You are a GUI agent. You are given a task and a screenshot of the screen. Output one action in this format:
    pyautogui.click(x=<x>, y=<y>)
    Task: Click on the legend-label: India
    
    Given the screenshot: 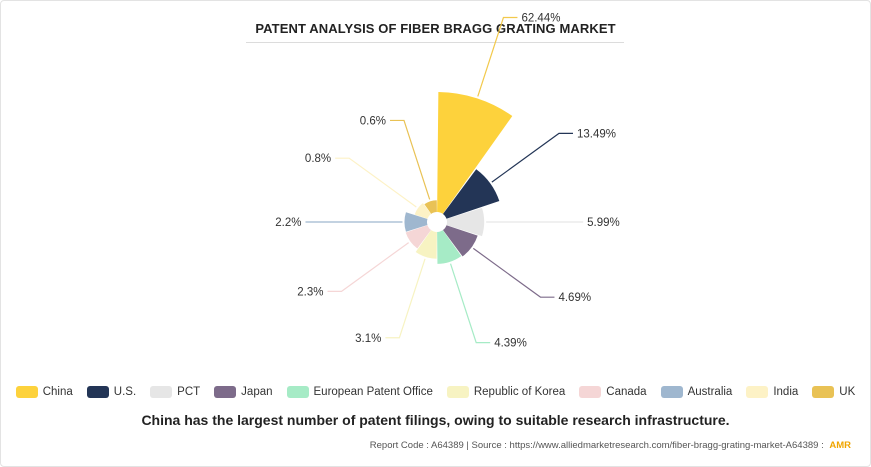 What is the action you would take?
    pyautogui.click(x=786, y=392)
    